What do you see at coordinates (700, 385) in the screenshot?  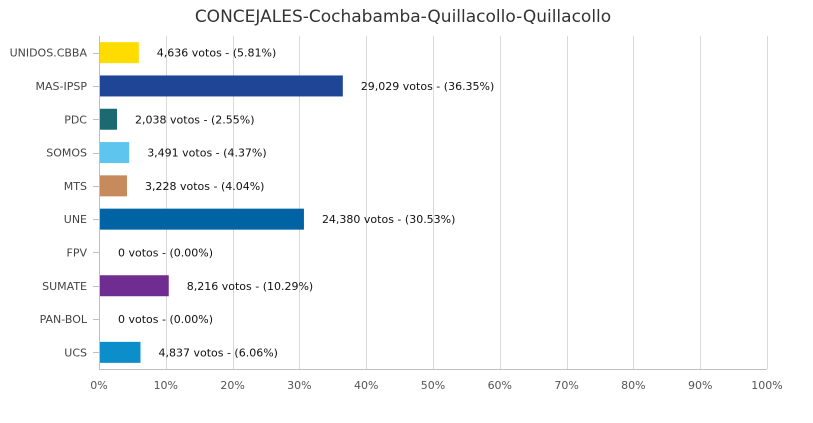 I see `x-tick-label: 90%` at bounding box center [700, 385].